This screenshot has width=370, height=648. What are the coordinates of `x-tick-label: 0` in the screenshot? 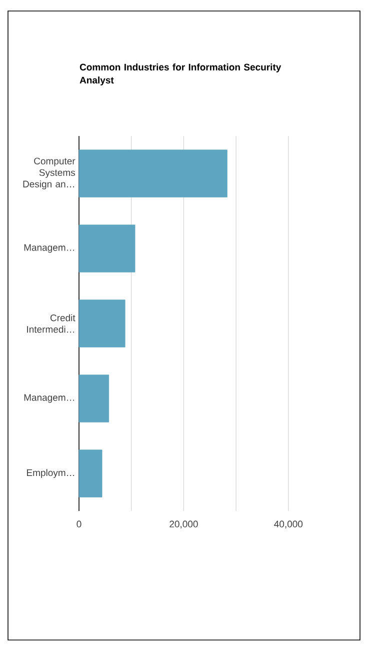 It's located at (79, 524).